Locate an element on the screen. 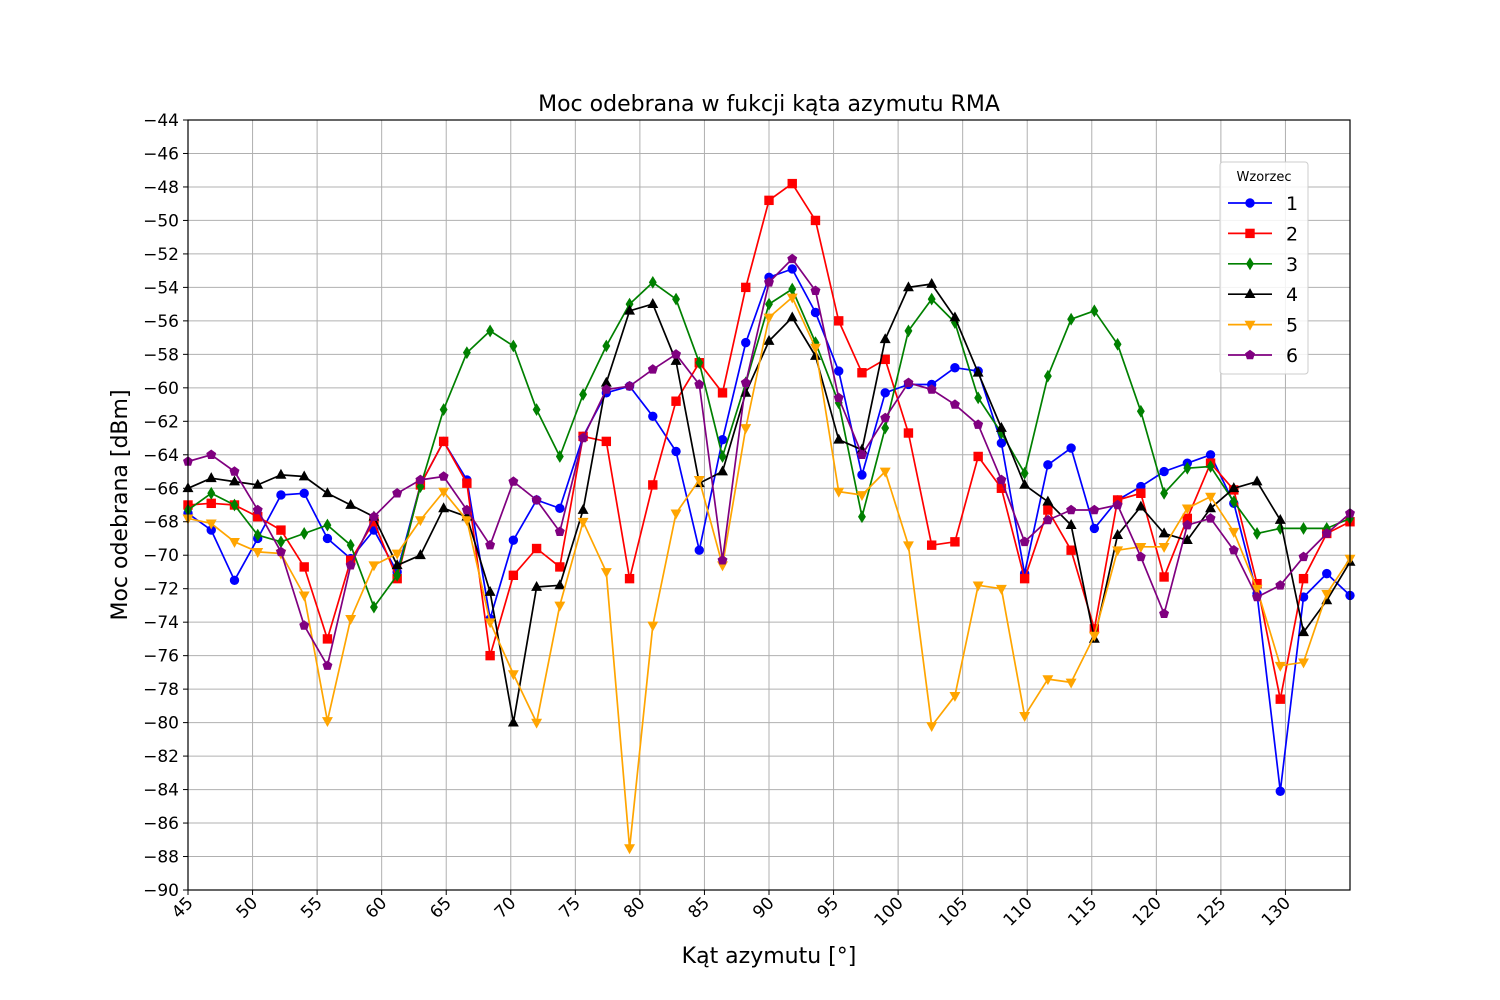  legend-label: 2 is located at coordinates (1292, 234).